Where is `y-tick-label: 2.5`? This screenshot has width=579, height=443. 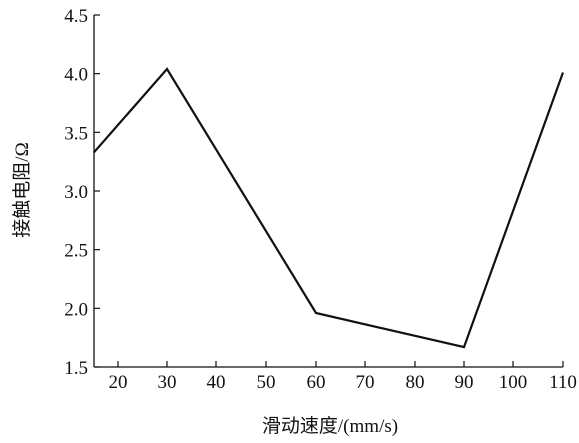
y-tick-label: 2.5 is located at coordinates (76, 251).